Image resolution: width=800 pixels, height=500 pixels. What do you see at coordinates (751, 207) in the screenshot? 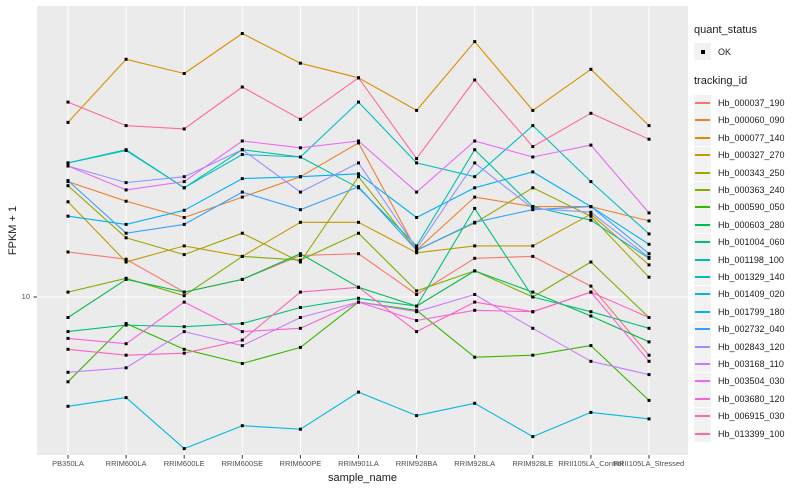
I see `legend-item-label: Hb_000590_050` at bounding box center [751, 207].